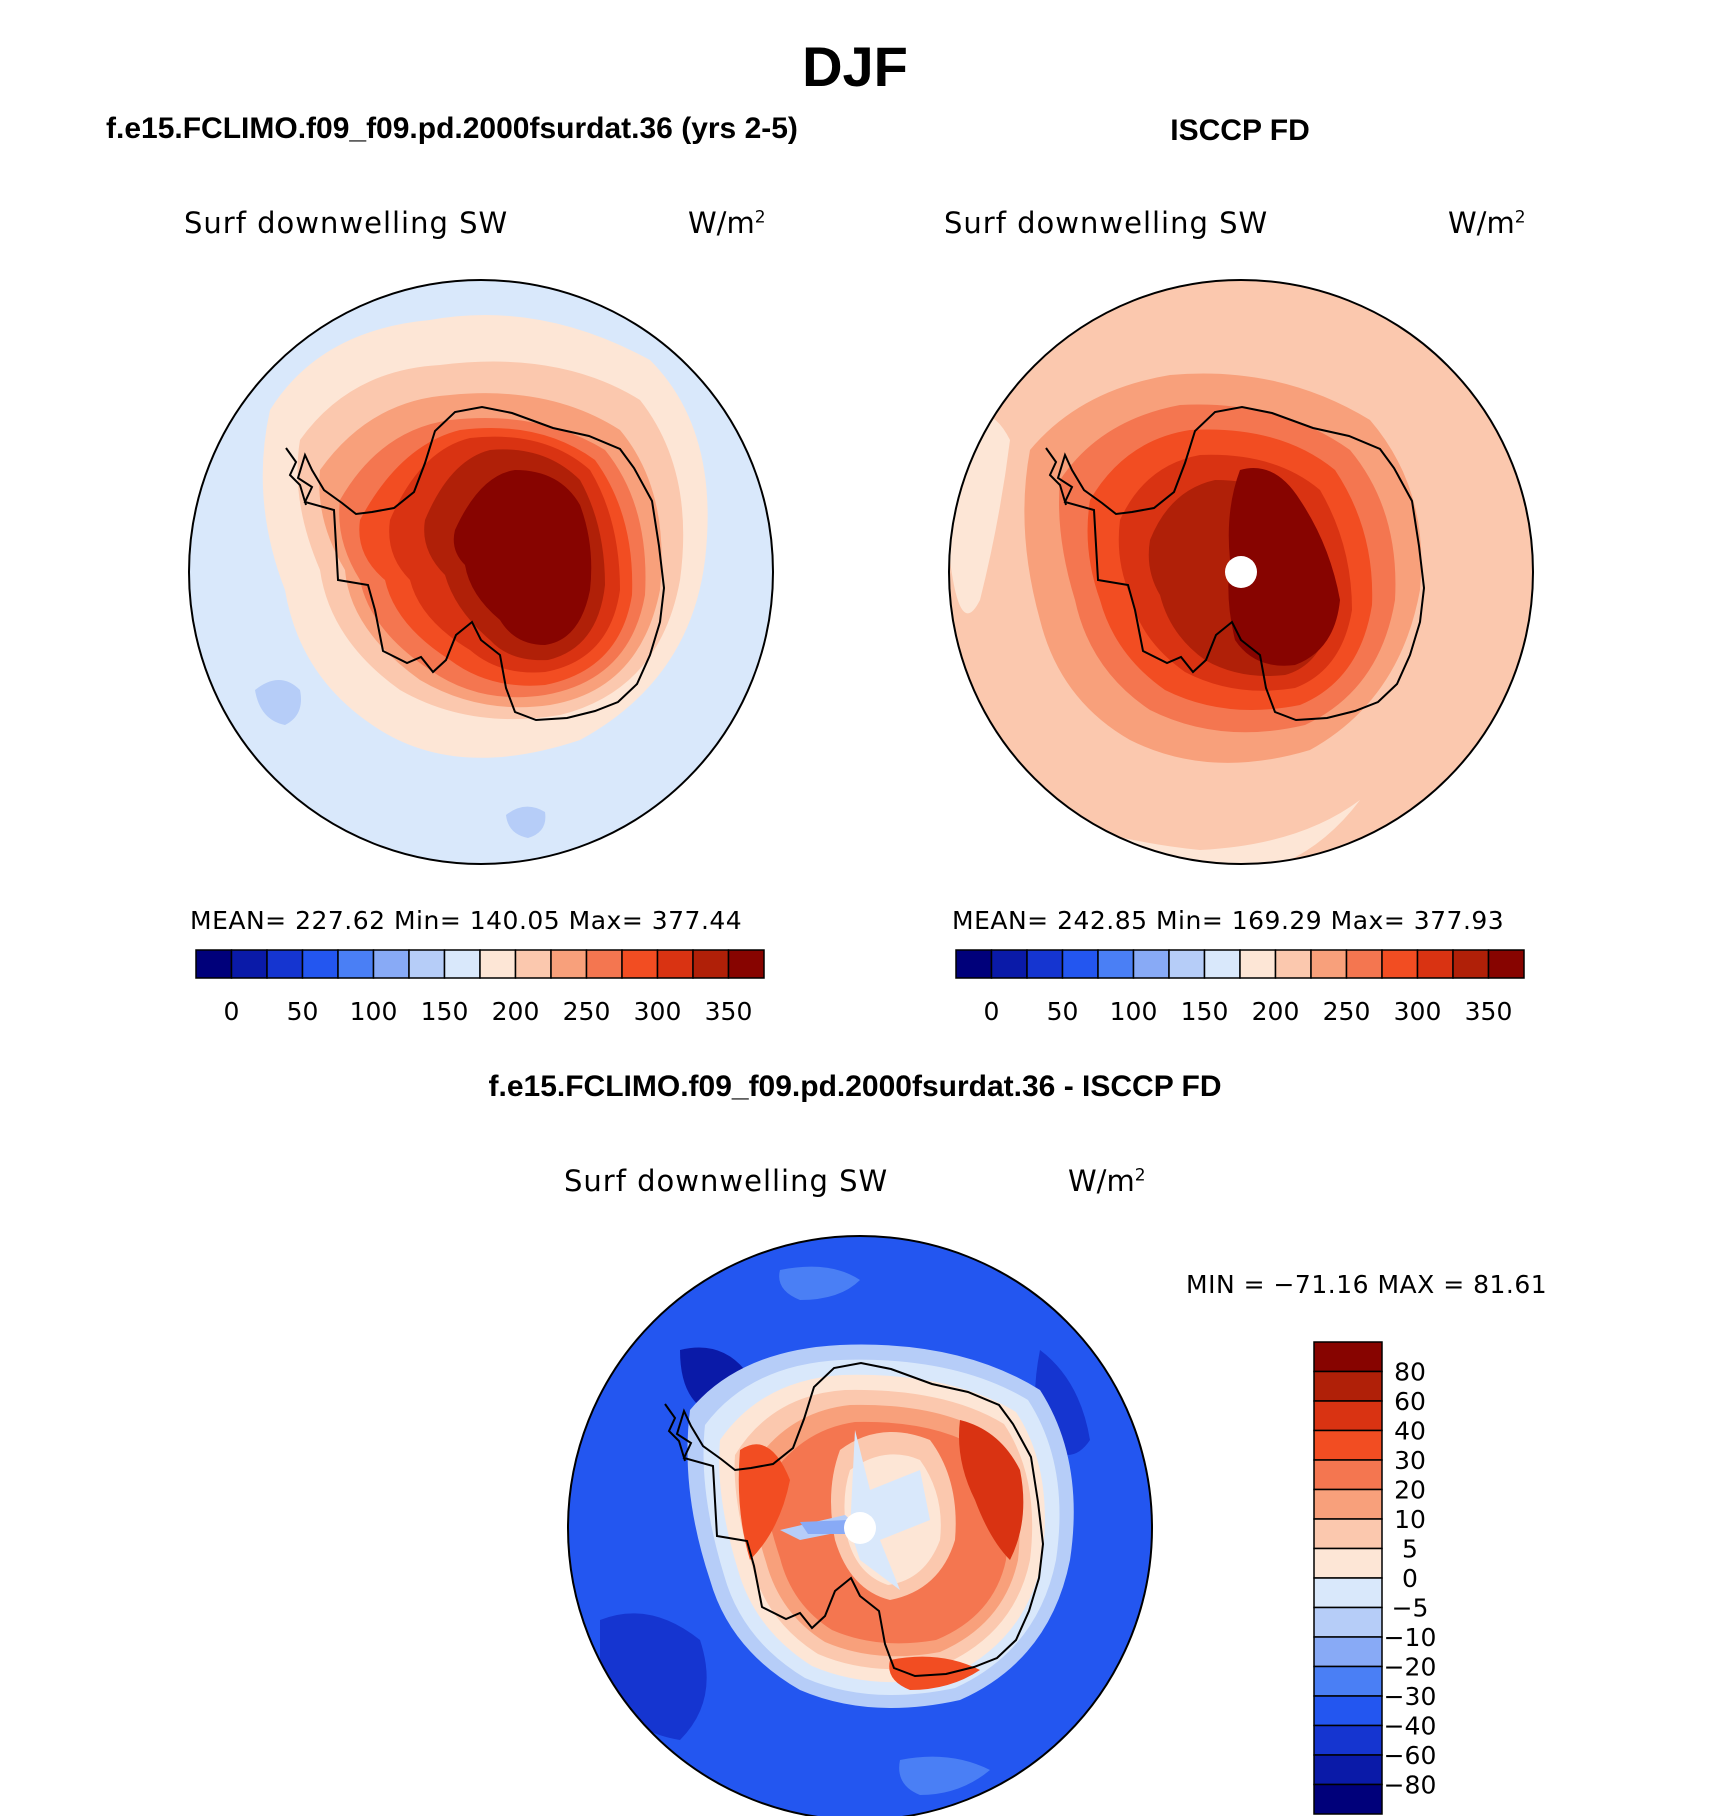 Image resolution: width=1710 pixels, height=1816 pixels. Describe the element at coordinates (1107, 1181) in the screenshot. I see `diff-units: W/m2` at that location.